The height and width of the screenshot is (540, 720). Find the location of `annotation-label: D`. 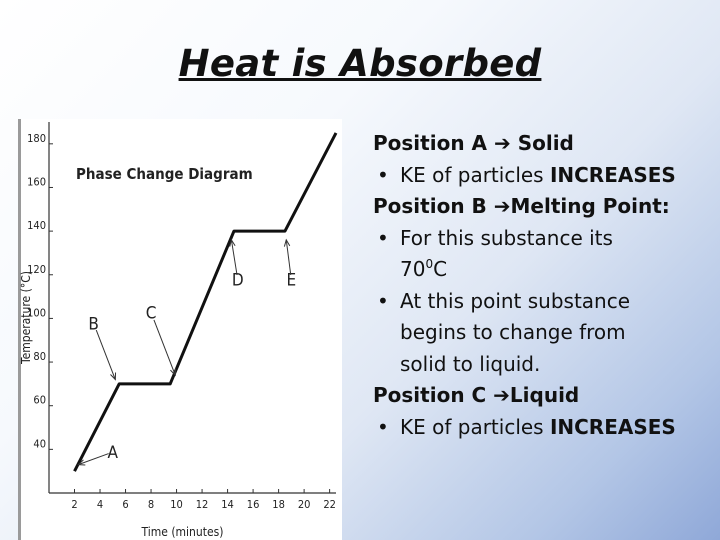

annotation-label: D is located at coordinates (238, 281).